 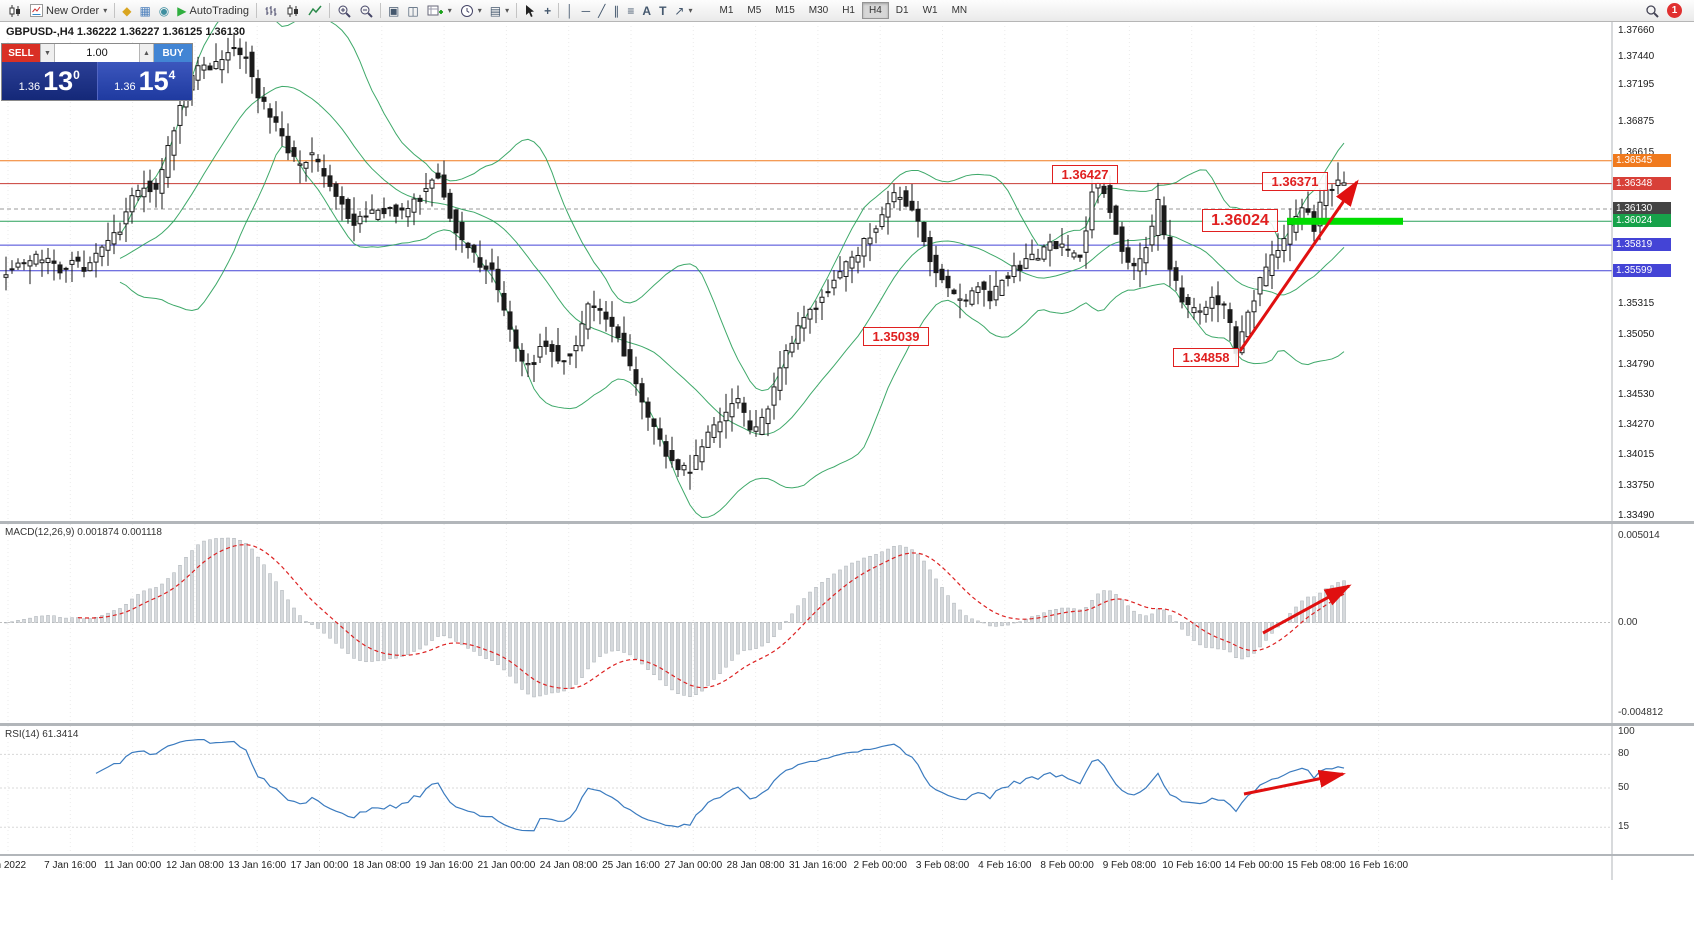 What do you see at coordinates (439, 11) in the screenshot?
I see `new-chart-button: ▾` at bounding box center [439, 11].